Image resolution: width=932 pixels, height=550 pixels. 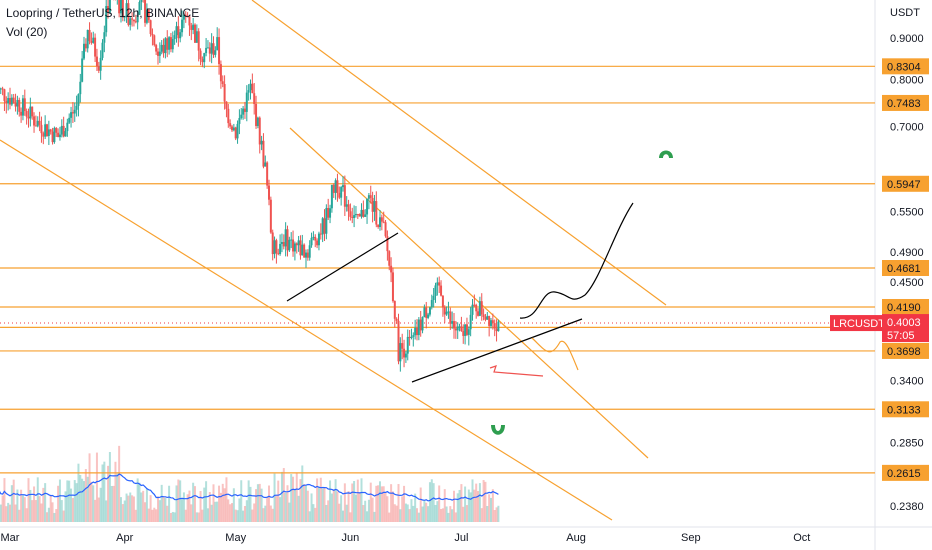 What do you see at coordinates (907, 212) in the screenshot?
I see `y-tick-label: 0.5500` at bounding box center [907, 212].